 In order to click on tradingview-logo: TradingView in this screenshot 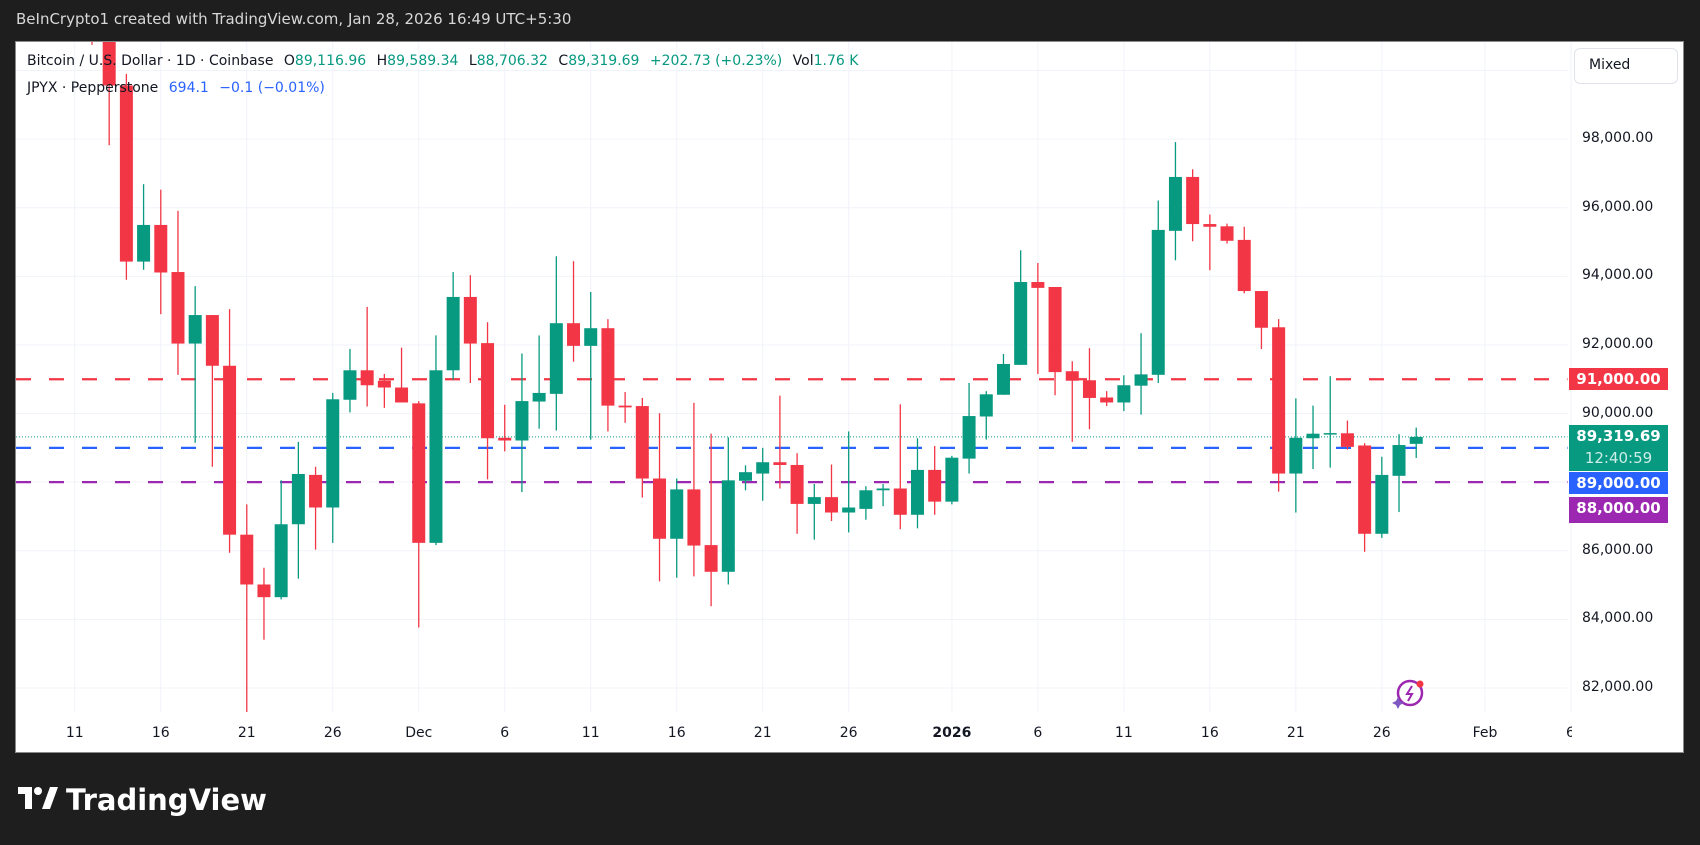, I will do `click(142, 800)`.